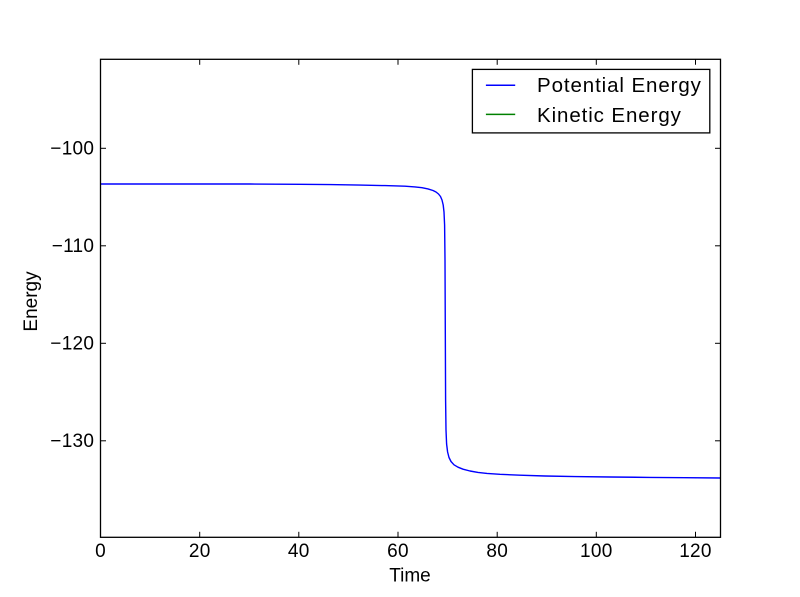  What do you see at coordinates (31, 301) in the screenshot?
I see `svg-text: Energy` at bounding box center [31, 301].